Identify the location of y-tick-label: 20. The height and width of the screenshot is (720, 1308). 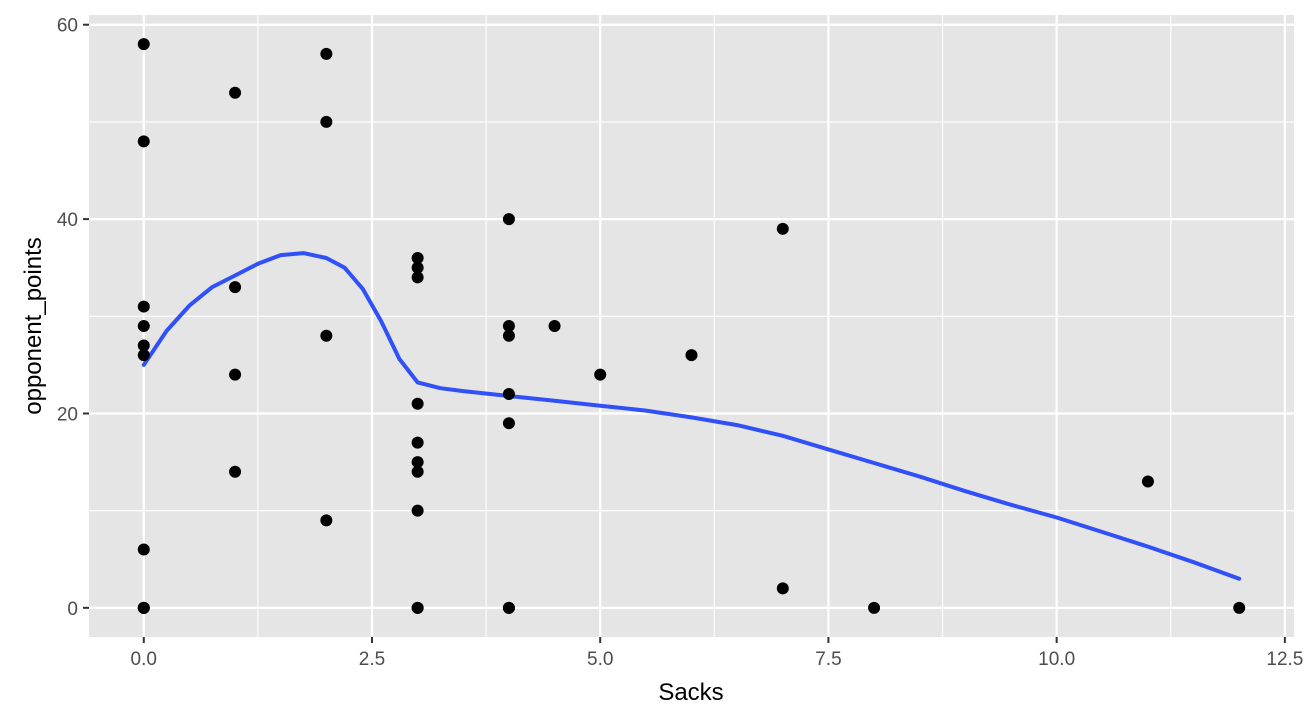
(67, 414).